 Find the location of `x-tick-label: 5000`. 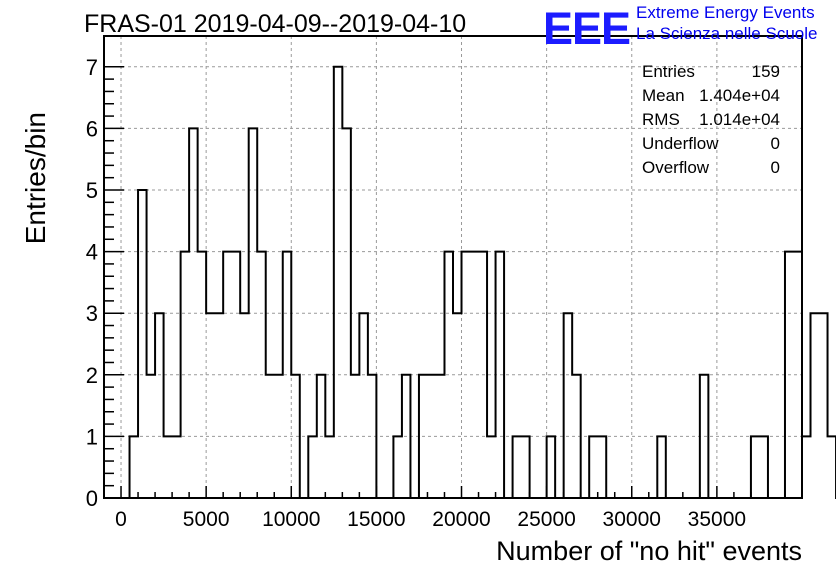

x-tick-label: 5000 is located at coordinates (206, 519).